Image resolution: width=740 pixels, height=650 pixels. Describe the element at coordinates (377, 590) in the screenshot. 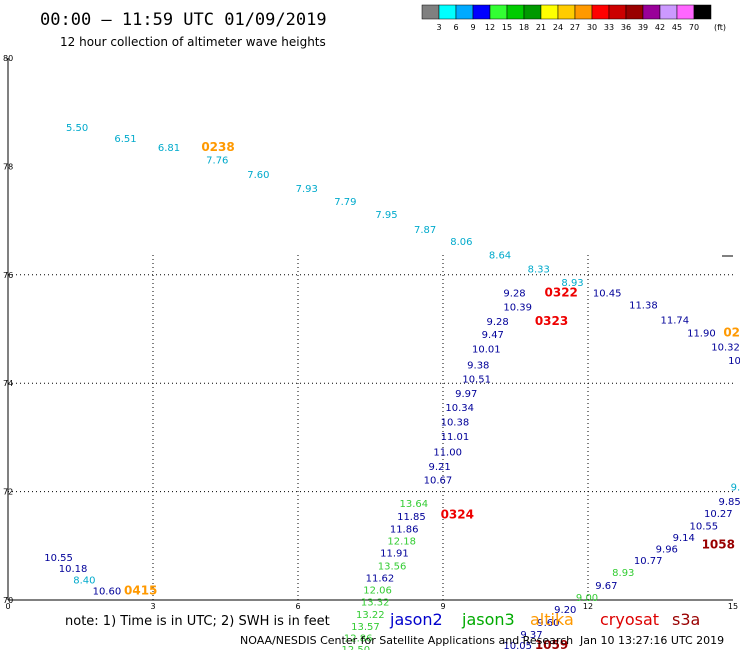

I see `wave-height-value: 12.06` at that location.